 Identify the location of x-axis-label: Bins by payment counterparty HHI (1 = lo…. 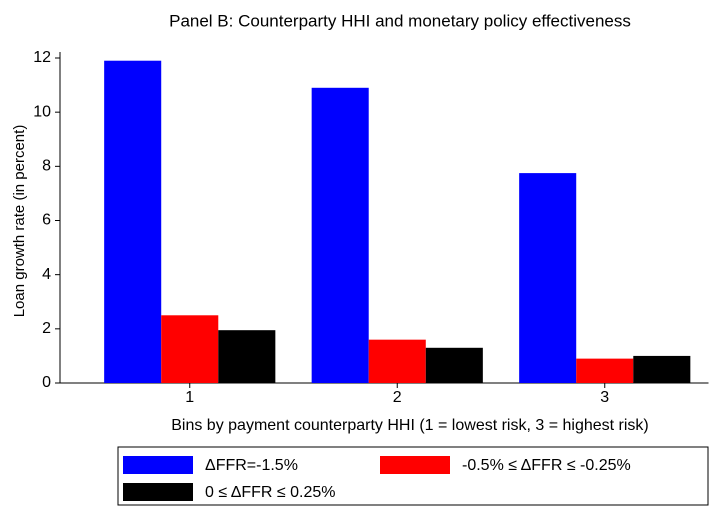
(410, 425).